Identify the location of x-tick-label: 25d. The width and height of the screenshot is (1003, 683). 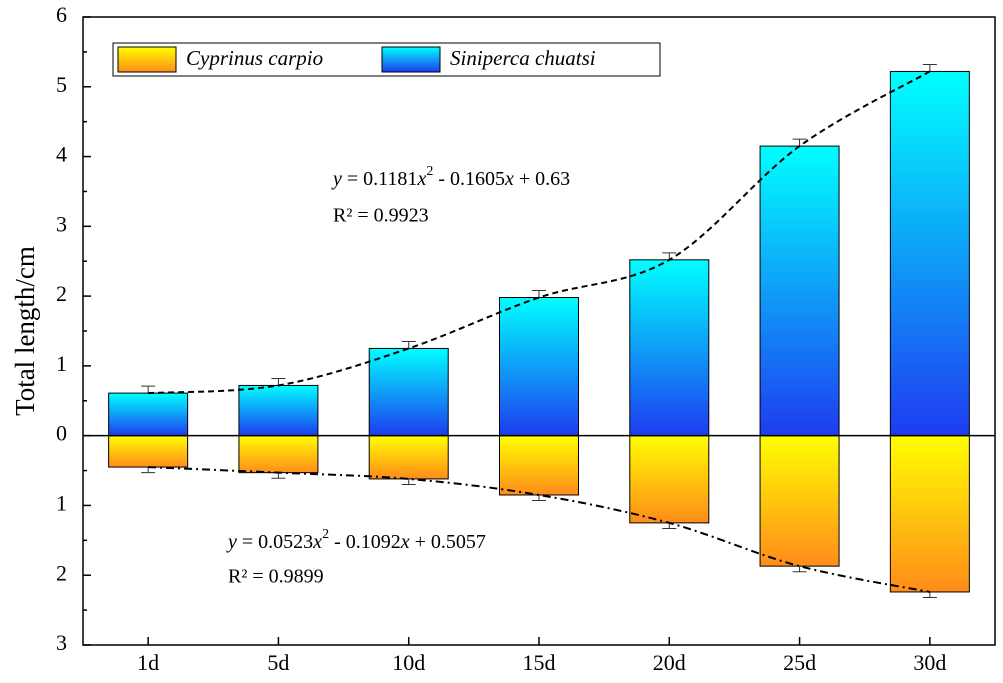
(799, 662).